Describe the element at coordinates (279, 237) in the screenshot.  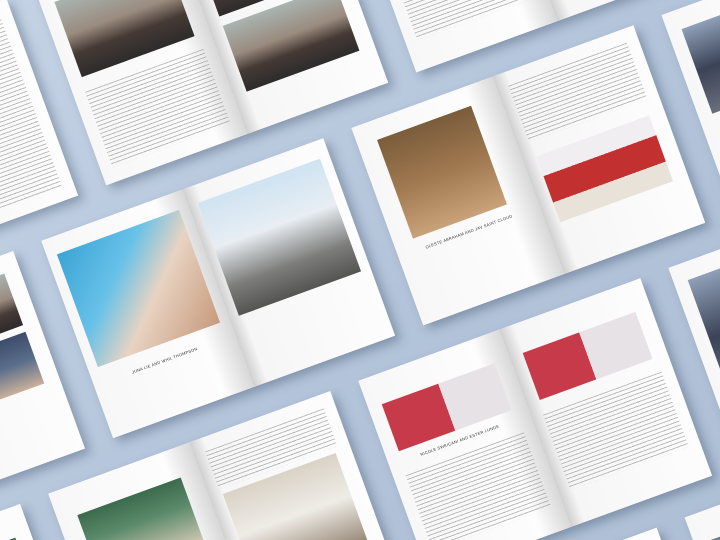
I see `bike-photo` at that location.